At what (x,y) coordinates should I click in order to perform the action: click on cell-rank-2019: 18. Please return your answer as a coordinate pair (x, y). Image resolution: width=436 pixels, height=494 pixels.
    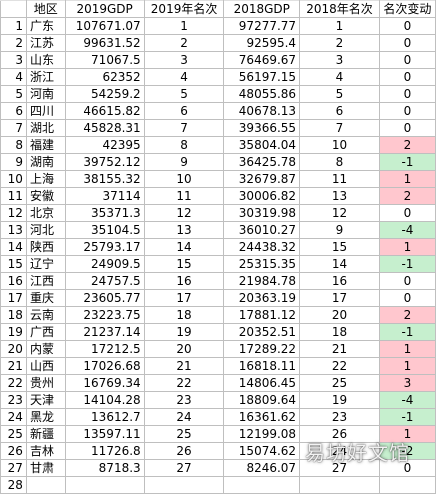
    Looking at the image, I should click on (184, 315).